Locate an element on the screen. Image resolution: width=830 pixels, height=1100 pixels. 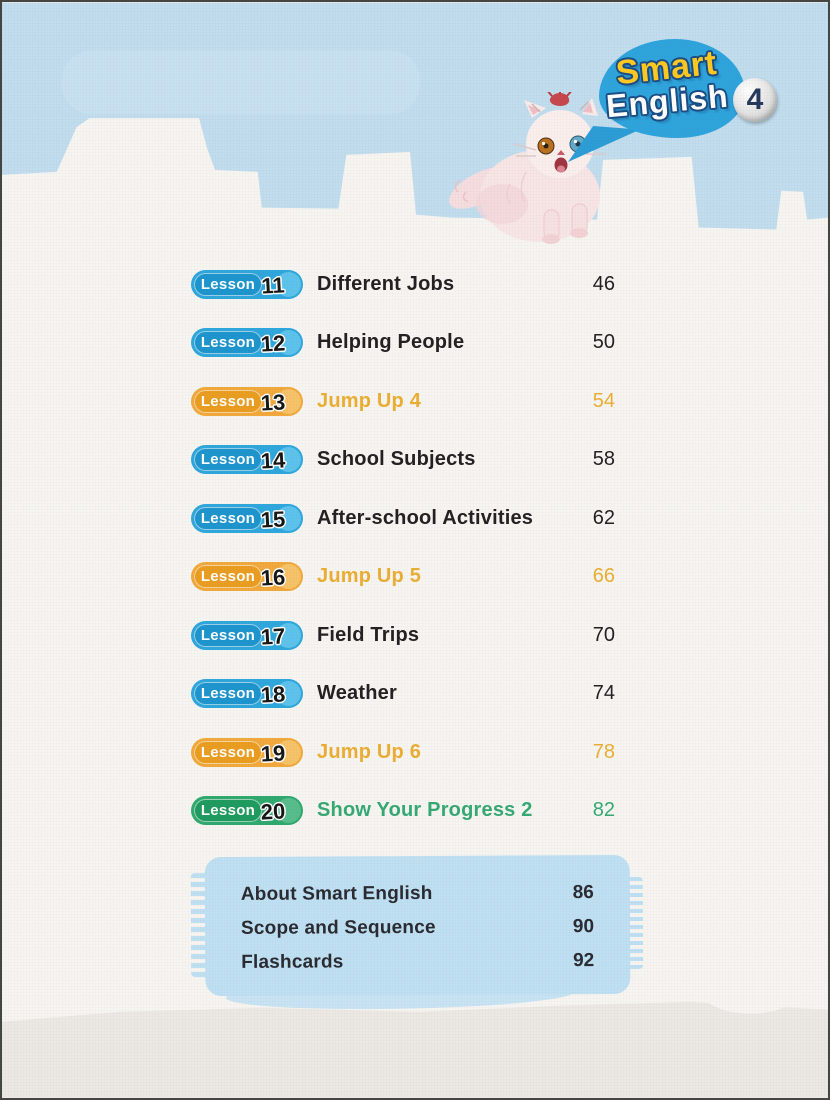
lesson-title: Jump Up 4 is located at coordinates (369, 400).